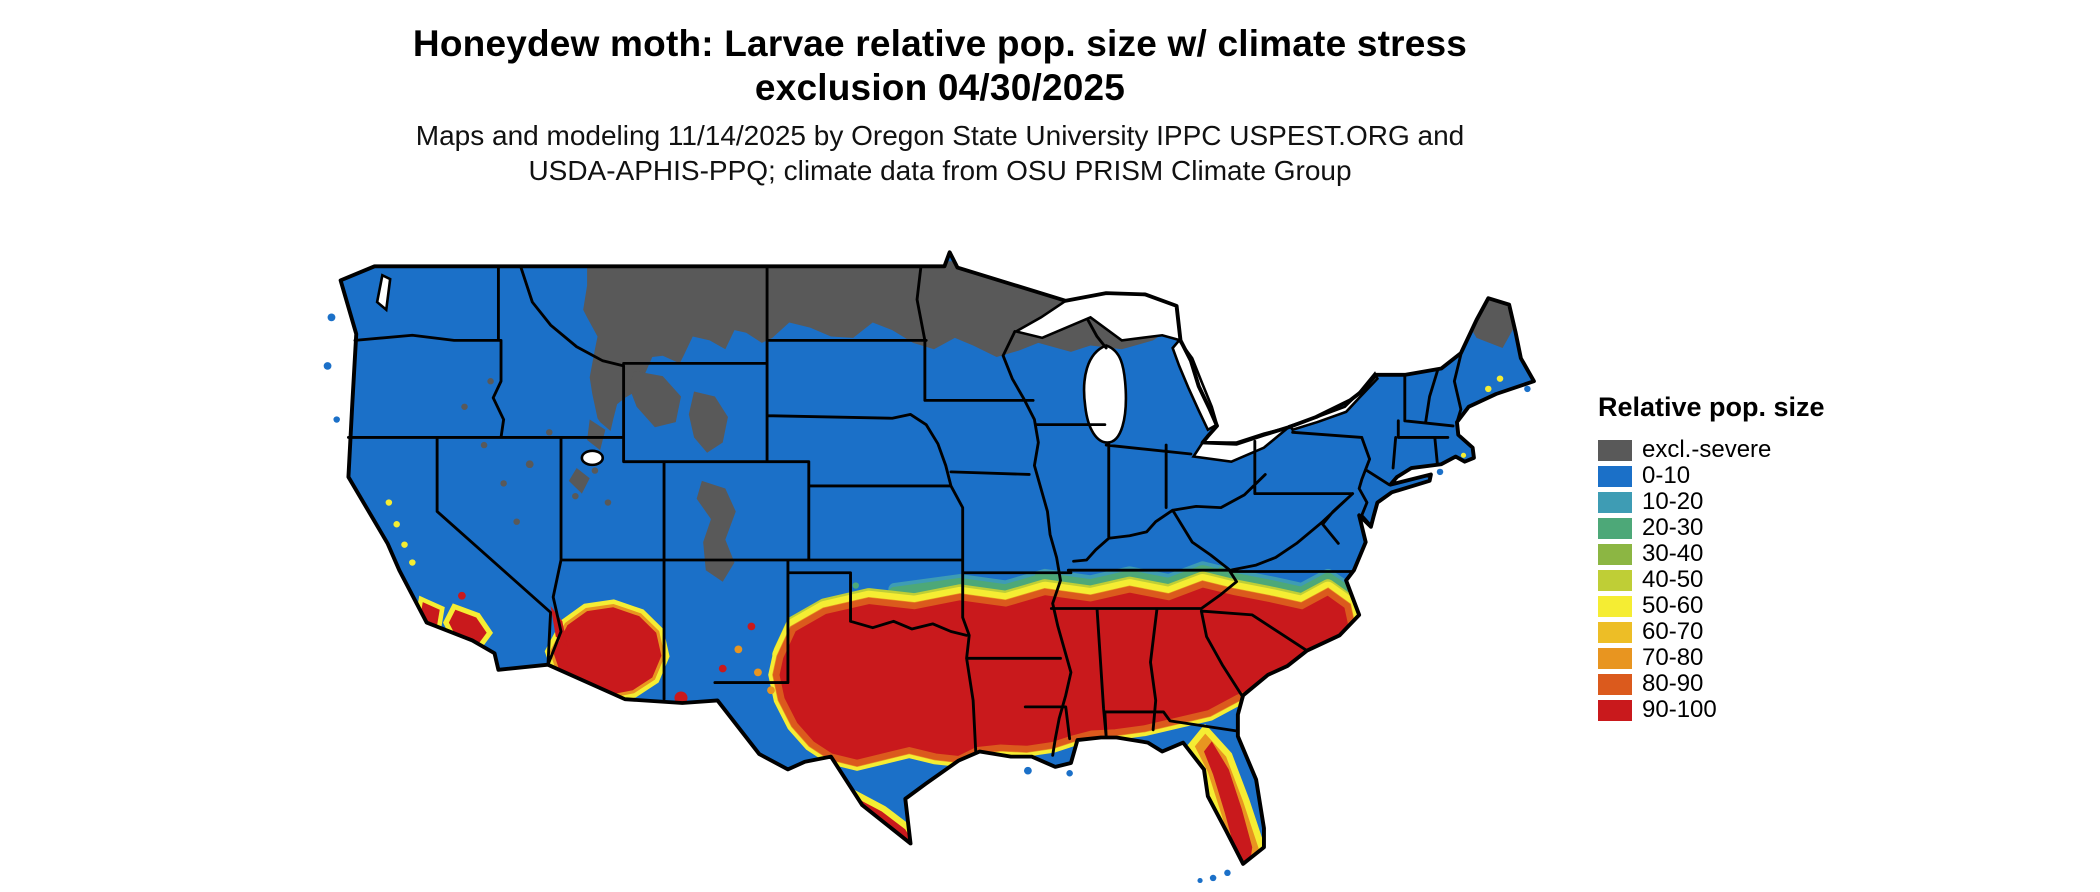 Image resolution: width=2100 pixels, height=892 pixels. I want to click on legend-label: 30-40, so click(1673, 553).